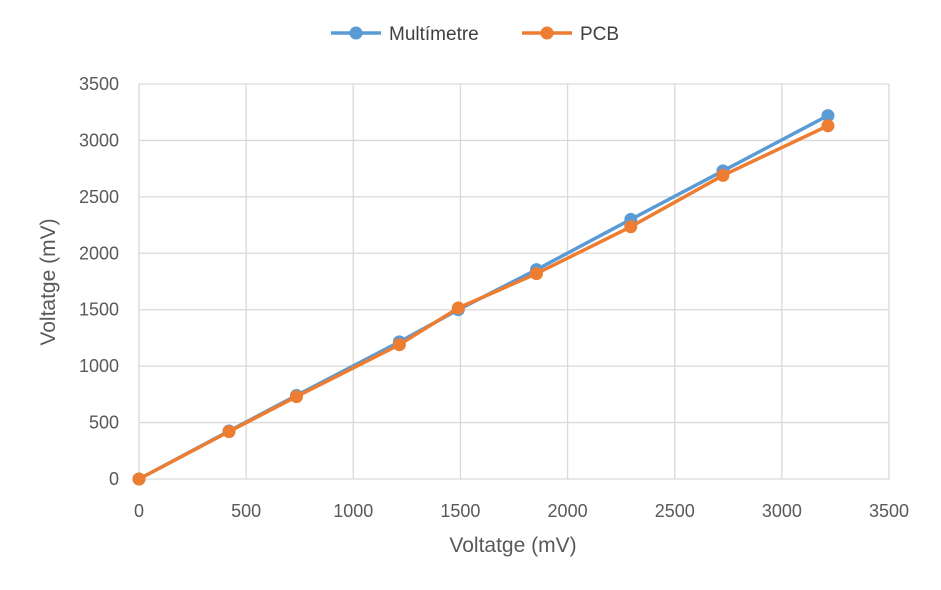 The image size is (941, 590). What do you see at coordinates (99, 140) in the screenshot?
I see `y-tick-label: 3000` at bounding box center [99, 140].